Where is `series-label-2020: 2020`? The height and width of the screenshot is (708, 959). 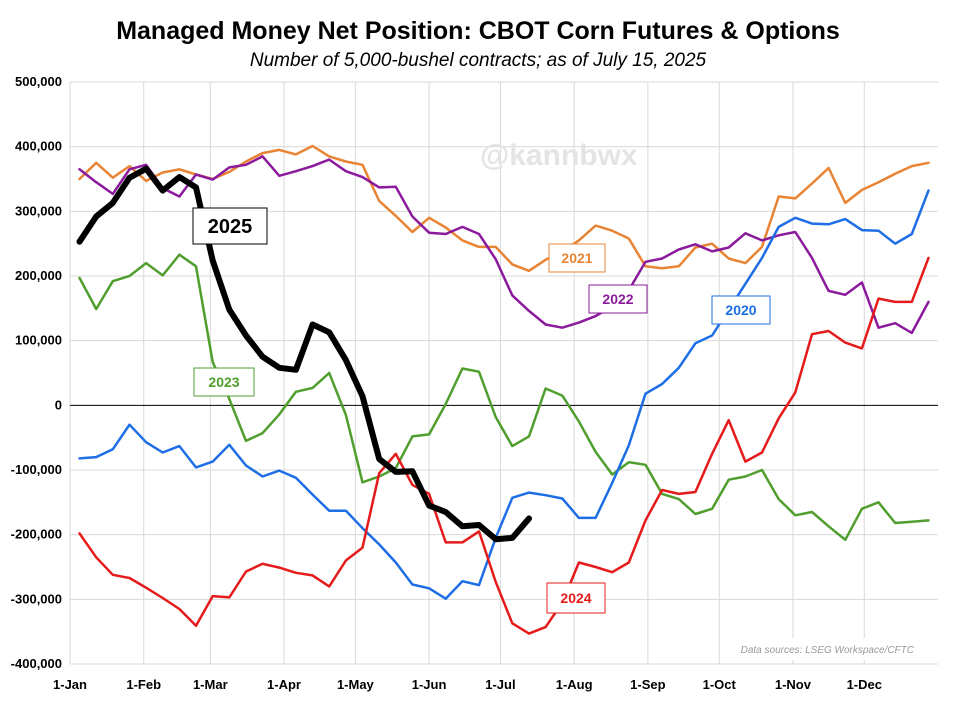 series-label-2020: 2020 is located at coordinates (740, 310).